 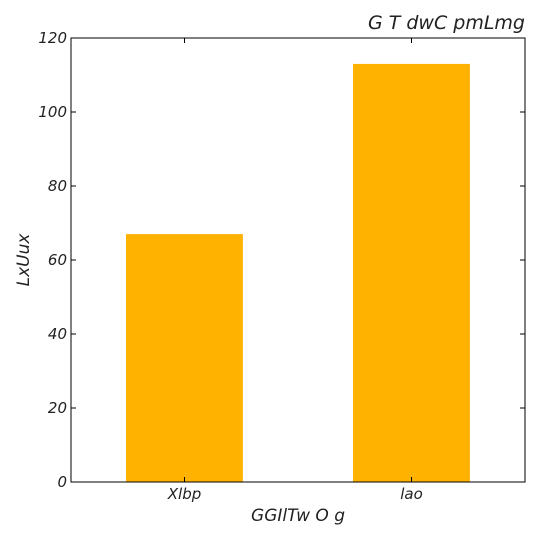 I want to click on y-tick-label-60: 60, so click(x=57, y=260).